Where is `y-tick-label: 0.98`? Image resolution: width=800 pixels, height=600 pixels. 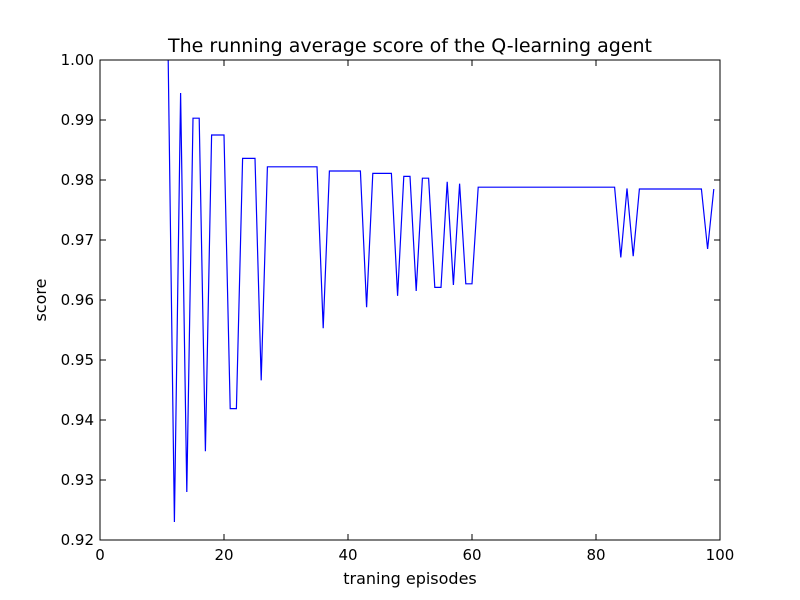
y-tick-label: 0.98 is located at coordinates (77, 180).